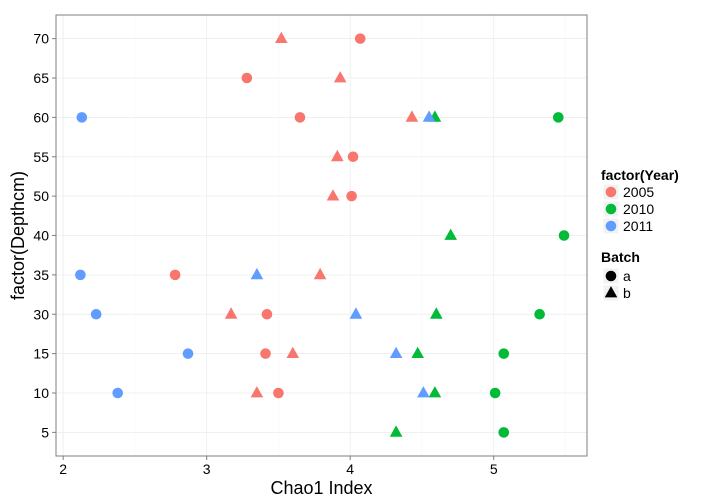  What do you see at coordinates (638, 209) in the screenshot?
I see `legend-label-2010: 2010` at bounding box center [638, 209].